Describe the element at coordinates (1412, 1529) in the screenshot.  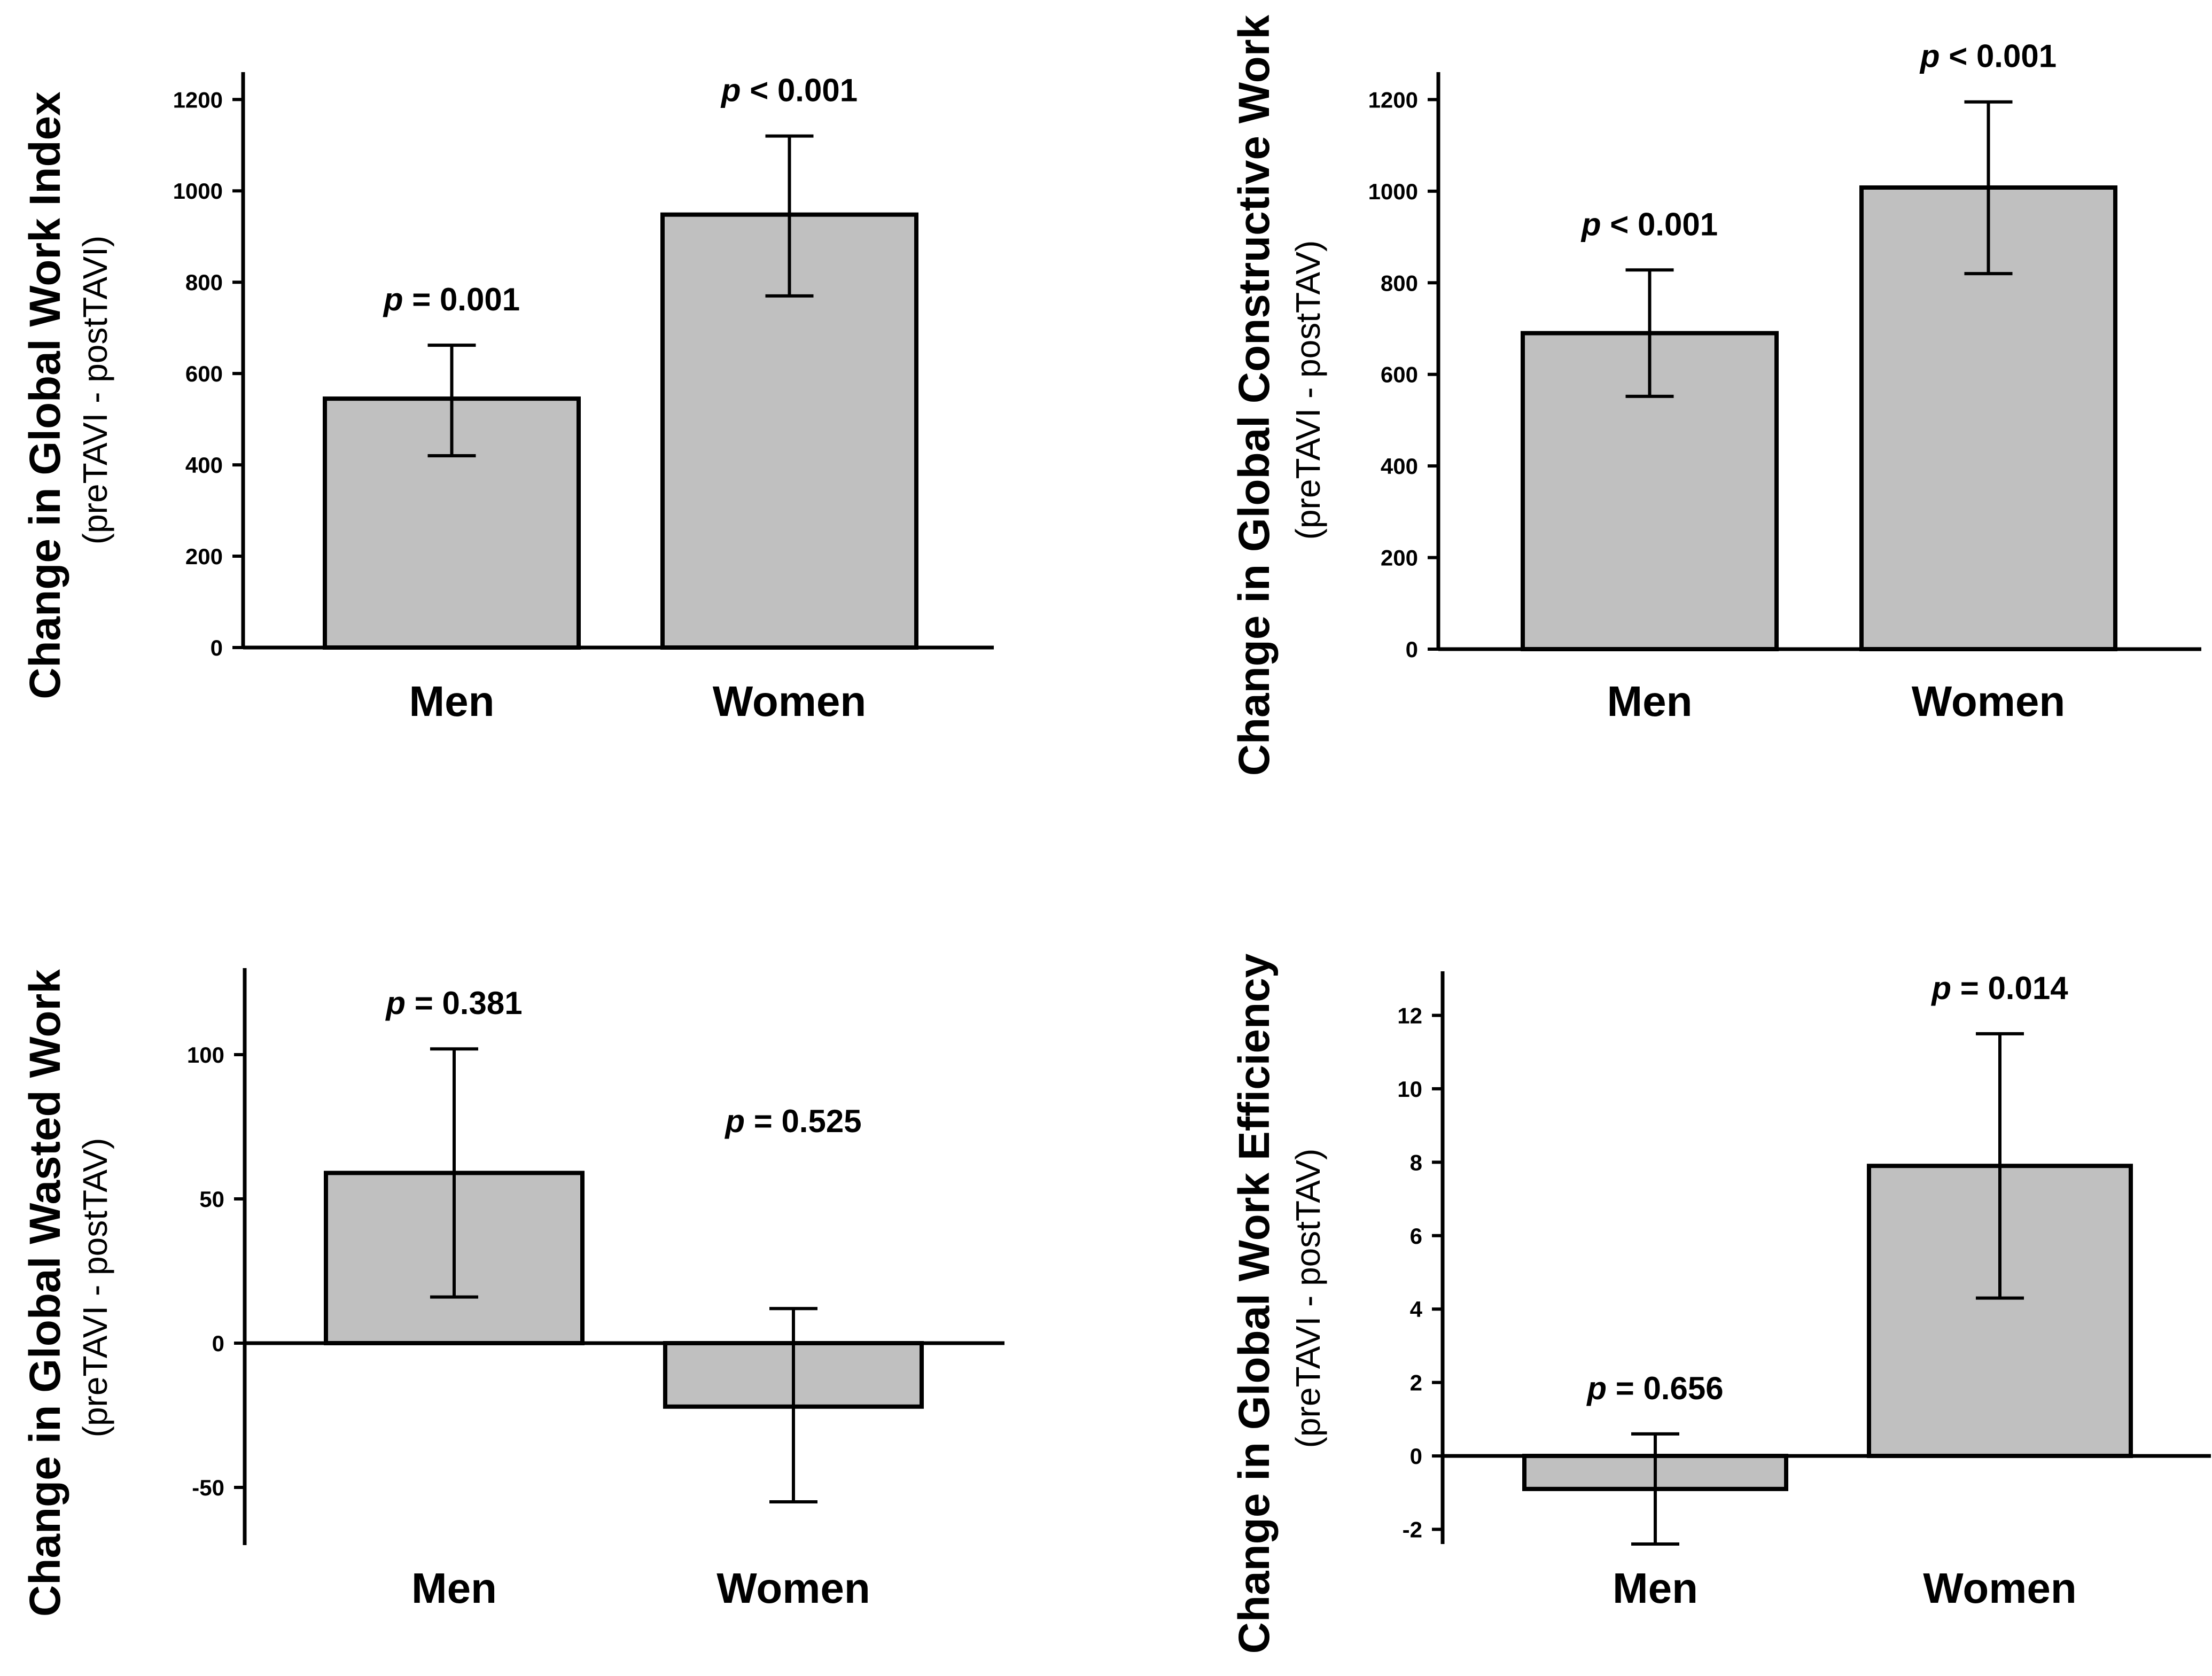
I see `y-tick-label: -2` at that location.